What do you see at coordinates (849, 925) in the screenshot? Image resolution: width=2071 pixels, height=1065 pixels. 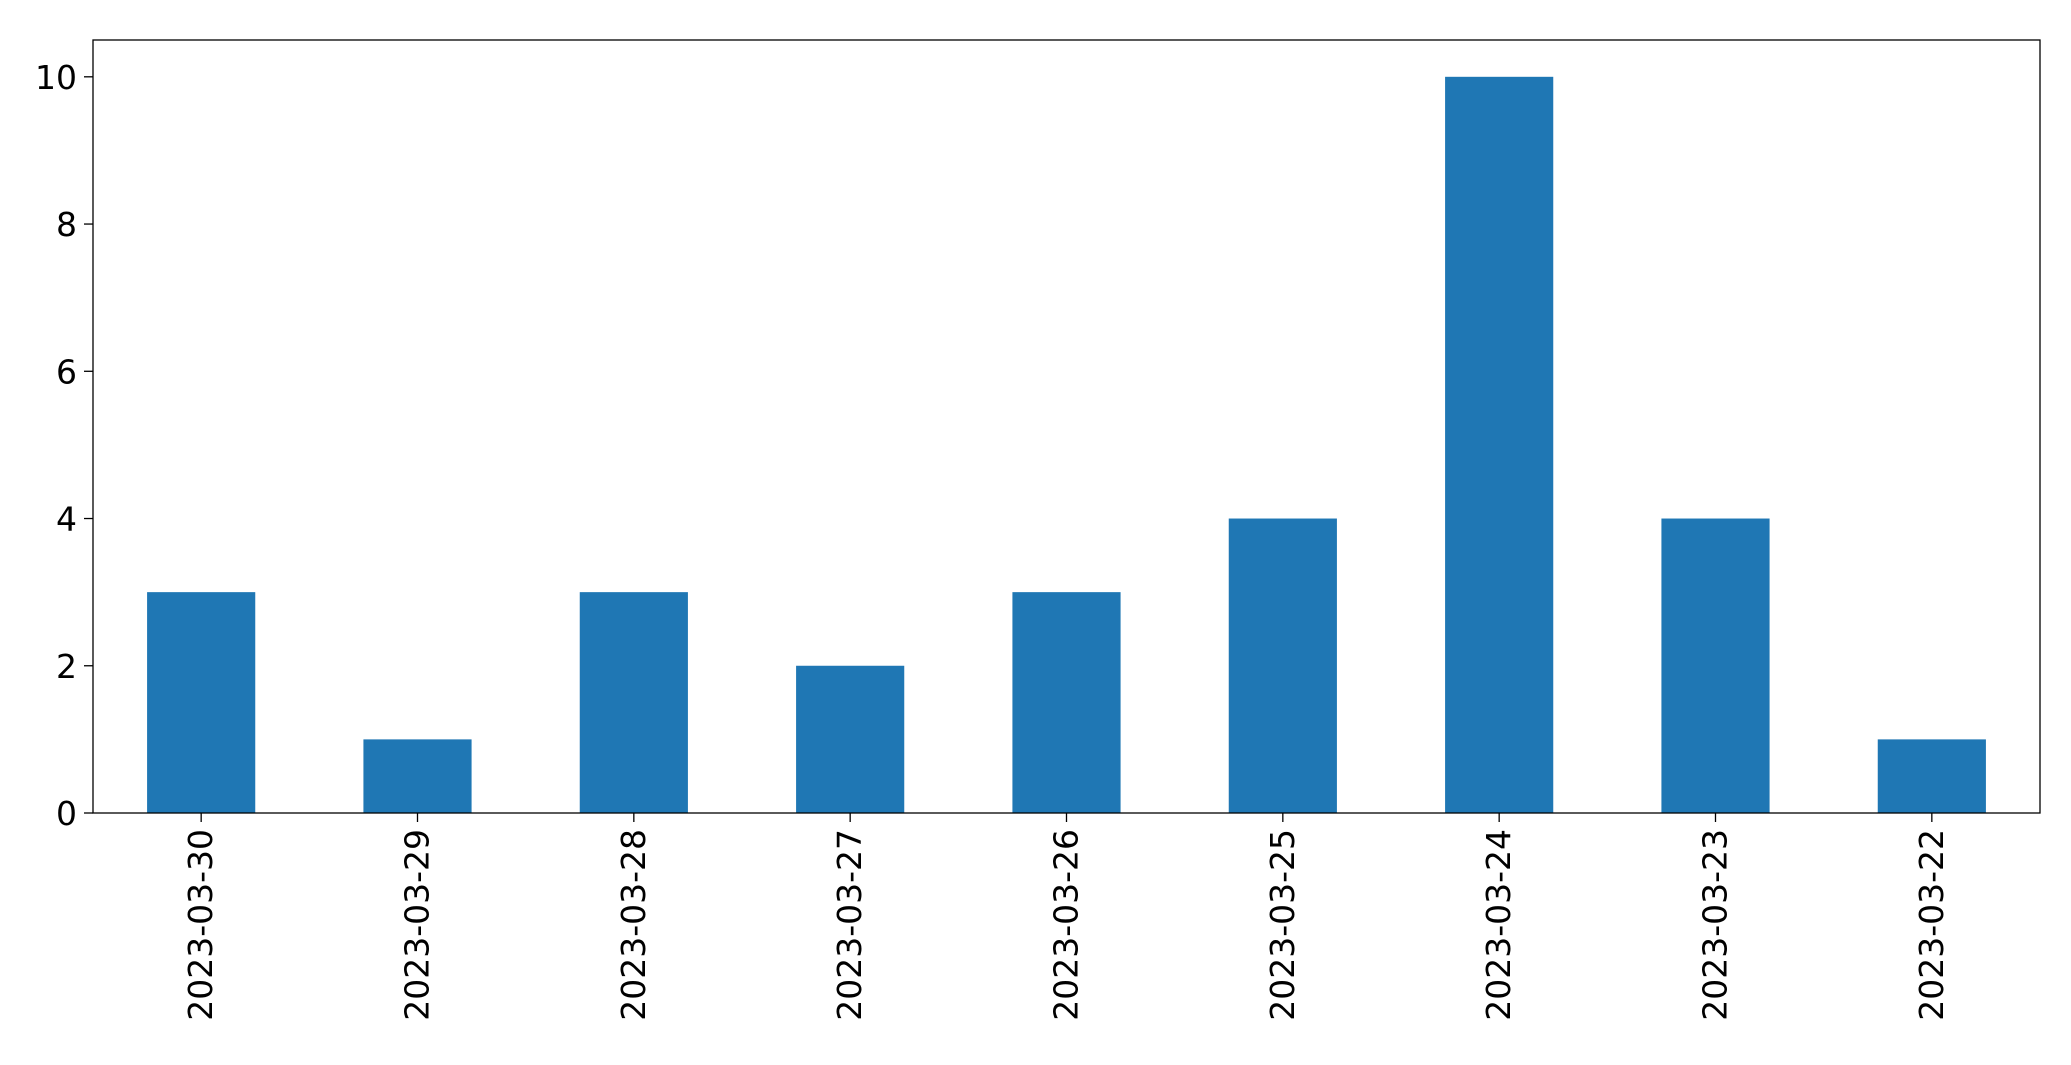 I see `x-tick-label: 2023-03-27` at bounding box center [849, 925].